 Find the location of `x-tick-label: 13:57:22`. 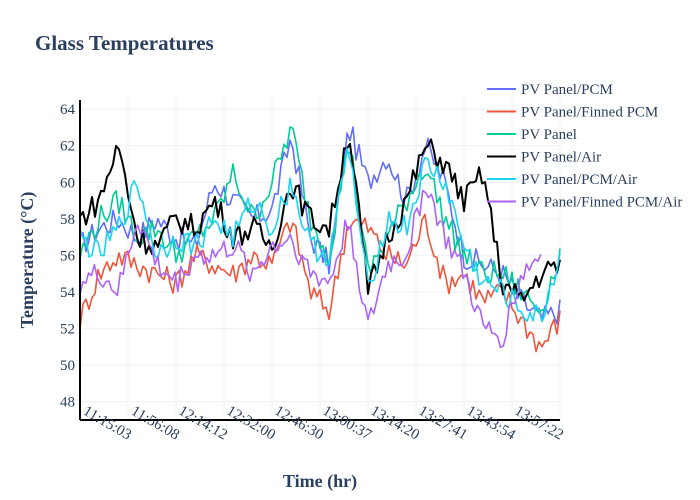

x-tick-label: 13:57:22 is located at coordinates (539, 423).